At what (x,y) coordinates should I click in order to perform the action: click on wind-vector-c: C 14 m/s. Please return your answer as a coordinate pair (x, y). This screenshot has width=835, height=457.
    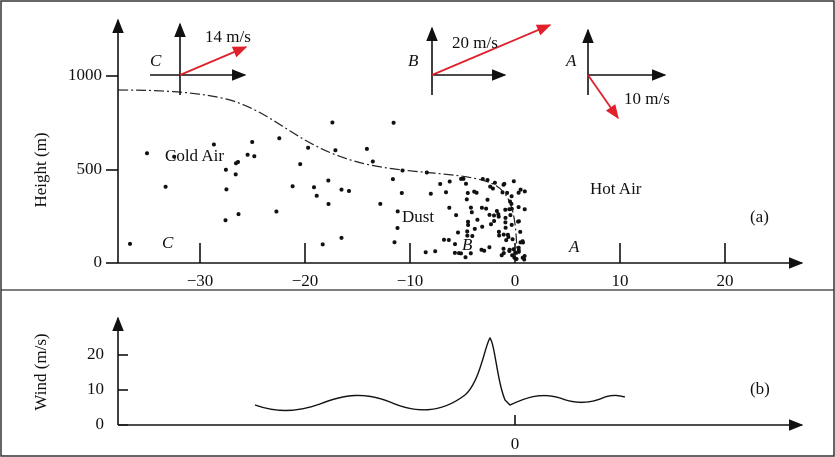
    Looking at the image, I should click on (200, 58).